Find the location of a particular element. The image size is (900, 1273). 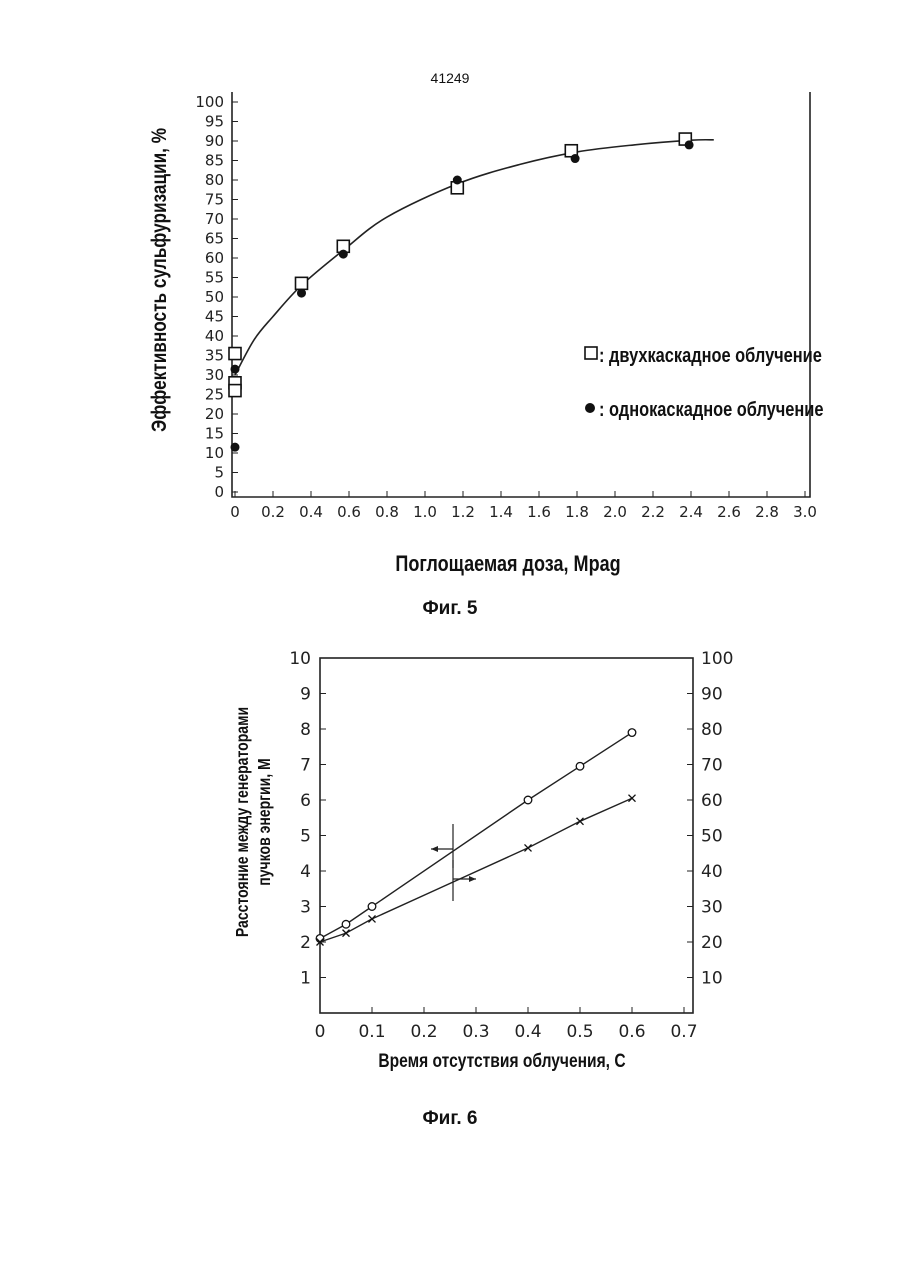

y2-tick-label: 90 is located at coordinates (712, 695).